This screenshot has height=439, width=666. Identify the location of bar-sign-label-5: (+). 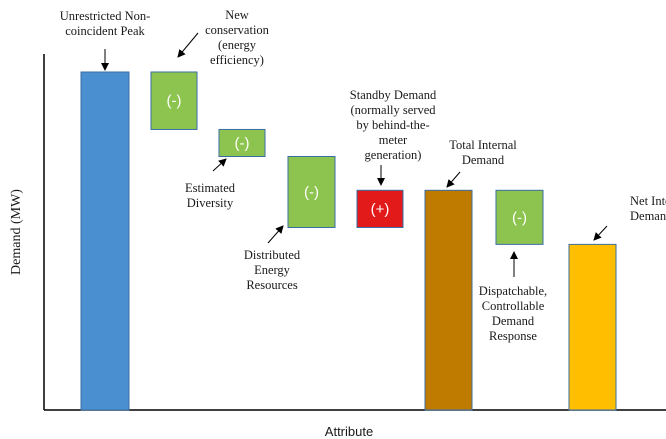
(380, 209).